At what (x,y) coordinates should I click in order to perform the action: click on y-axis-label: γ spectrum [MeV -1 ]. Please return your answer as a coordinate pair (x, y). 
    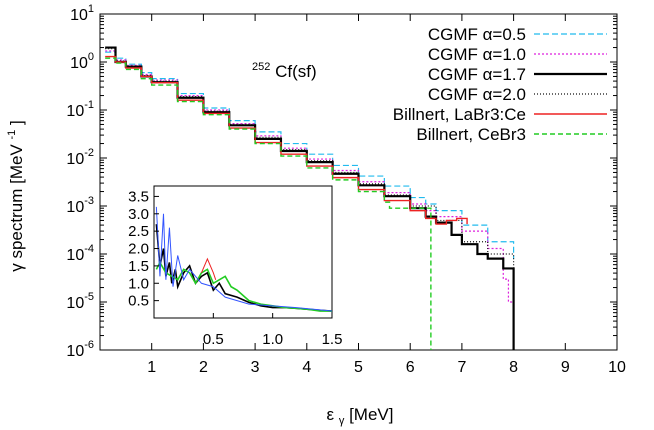
    Looking at the image, I should click on (13, 196).